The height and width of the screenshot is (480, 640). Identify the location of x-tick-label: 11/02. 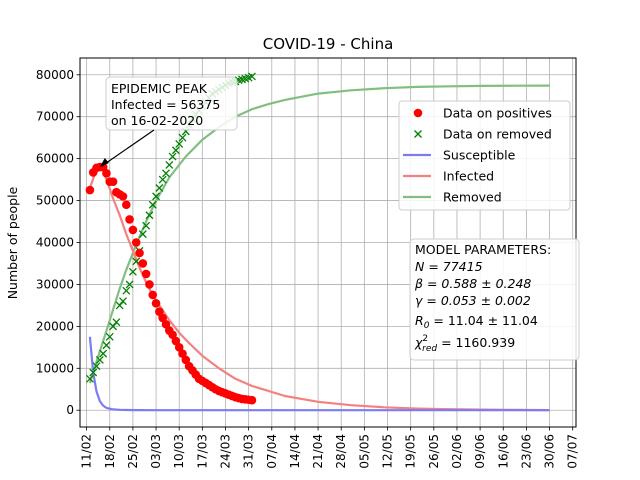
(87, 451).